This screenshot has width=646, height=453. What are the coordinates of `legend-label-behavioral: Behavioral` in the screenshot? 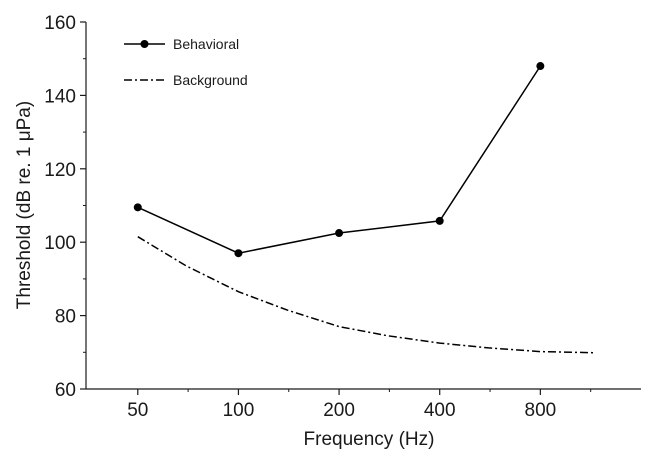 It's located at (206, 44).